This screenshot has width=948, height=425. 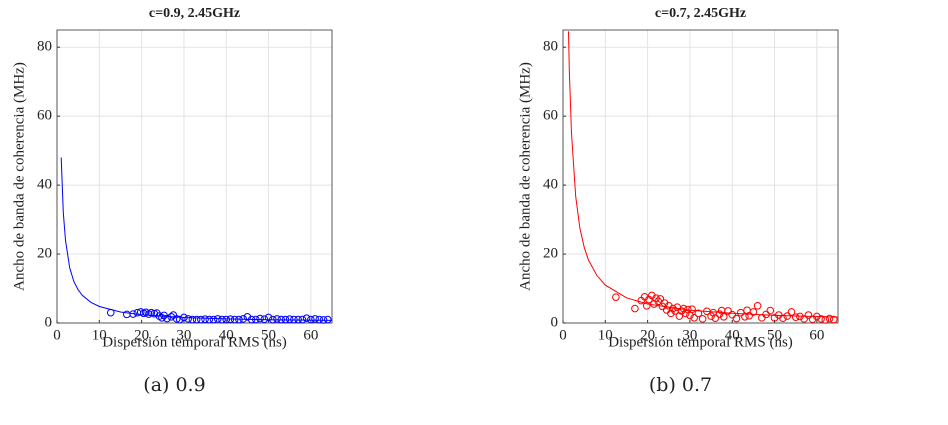 What do you see at coordinates (700, 13) in the screenshot?
I see `chart-title: c=0.7, 2.45GHz` at bounding box center [700, 13].